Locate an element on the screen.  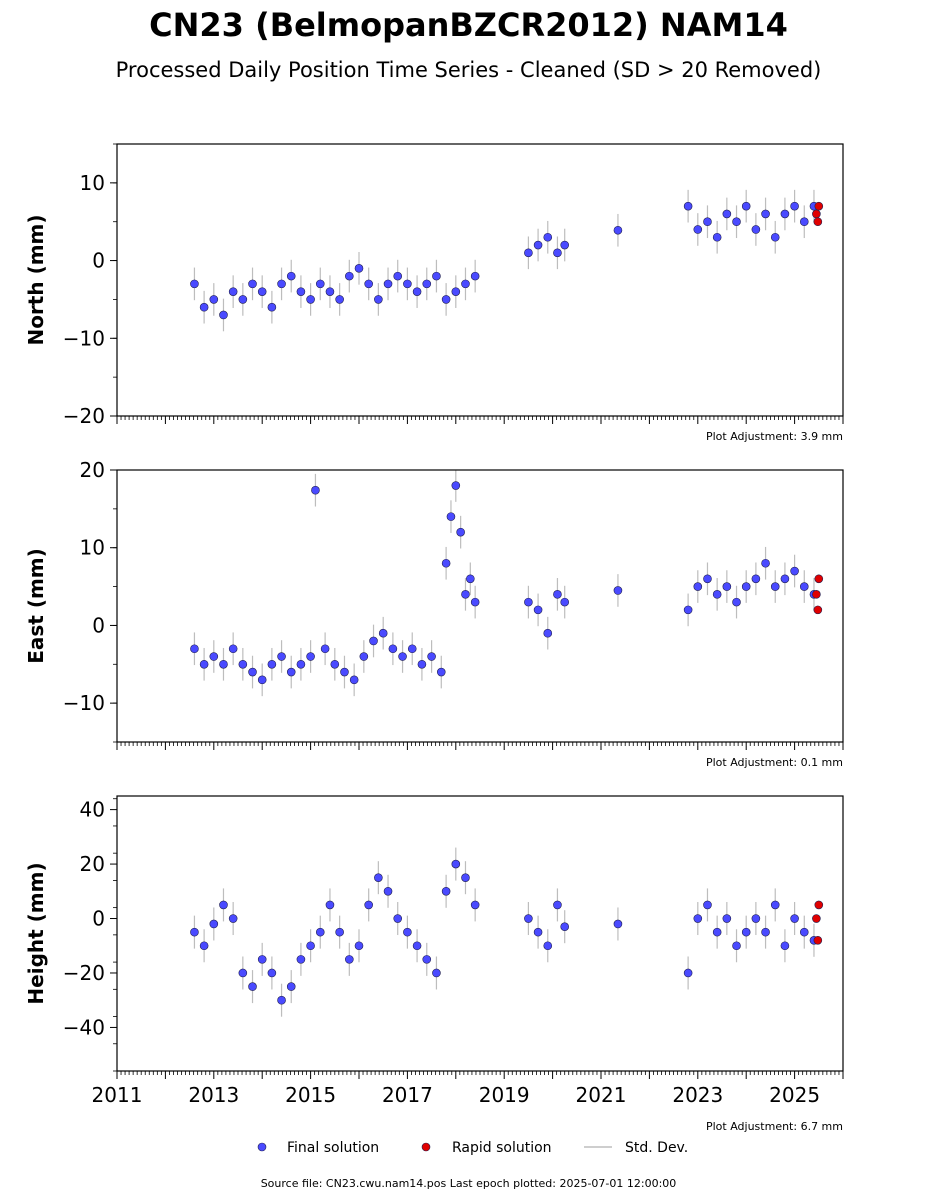
x-tick-label: 2023 is located at coordinates (697, 1095).